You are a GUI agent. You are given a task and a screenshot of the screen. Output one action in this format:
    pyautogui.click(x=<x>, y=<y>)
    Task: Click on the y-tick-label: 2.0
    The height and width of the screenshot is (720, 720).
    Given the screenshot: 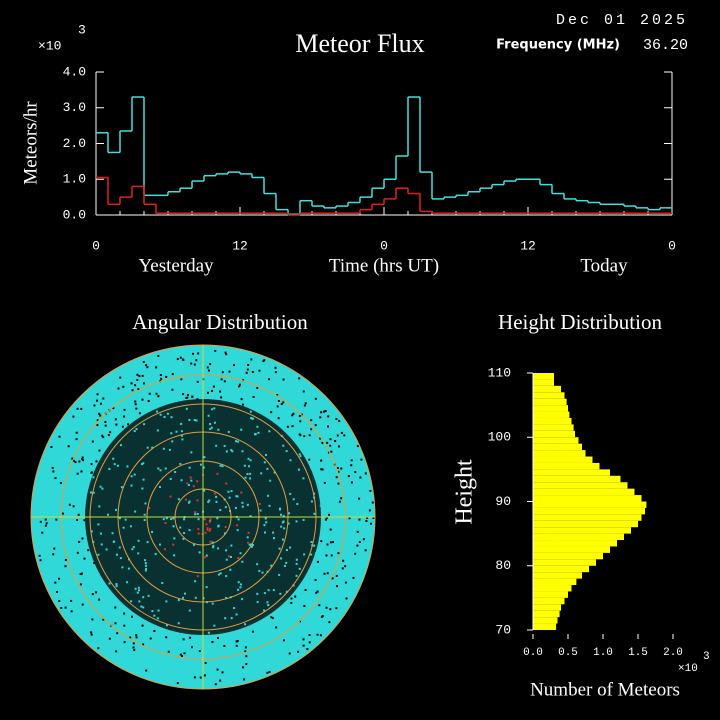 What is the action you would take?
    pyautogui.click(x=74, y=143)
    